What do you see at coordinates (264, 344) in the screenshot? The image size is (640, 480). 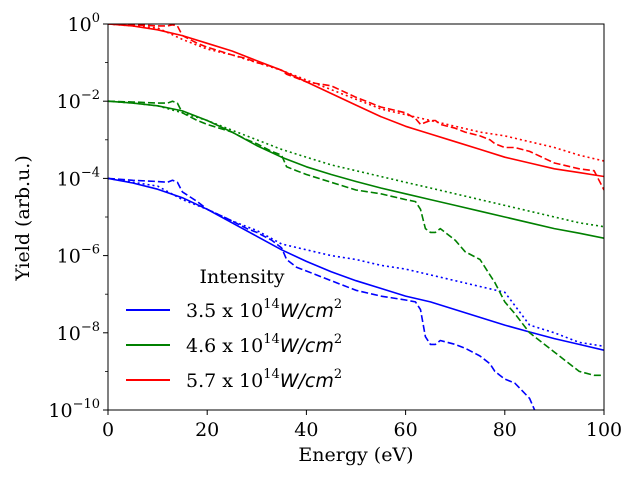 I see `legend-entry-label: 4.6 x 1014W/cm2` at bounding box center [264, 344].